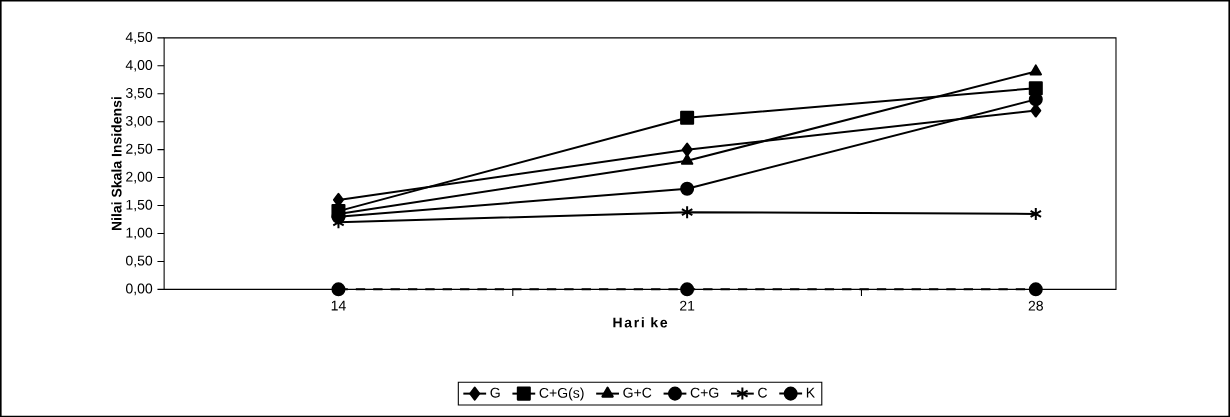 The width and height of the screenshot is (1230, 417). What do you see at coordinates (139, 65) in the screenshot?
I see `y-tick-label: 4,00` at bounding box center [139, 65].